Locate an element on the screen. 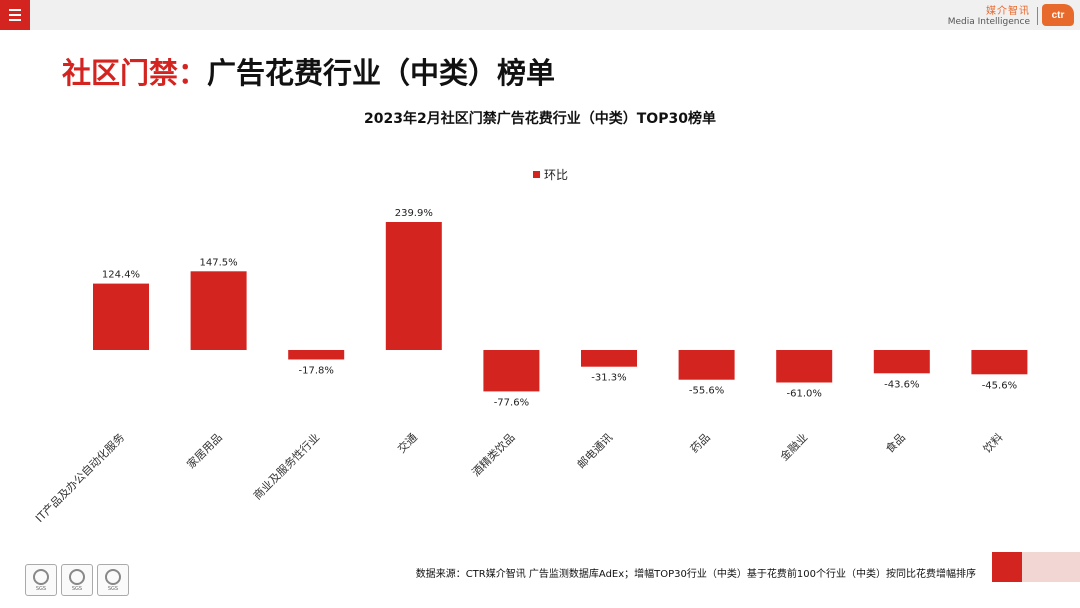 This screenshot has height=608, width=1080. brand-divider is located at coordinates (1037, 16).